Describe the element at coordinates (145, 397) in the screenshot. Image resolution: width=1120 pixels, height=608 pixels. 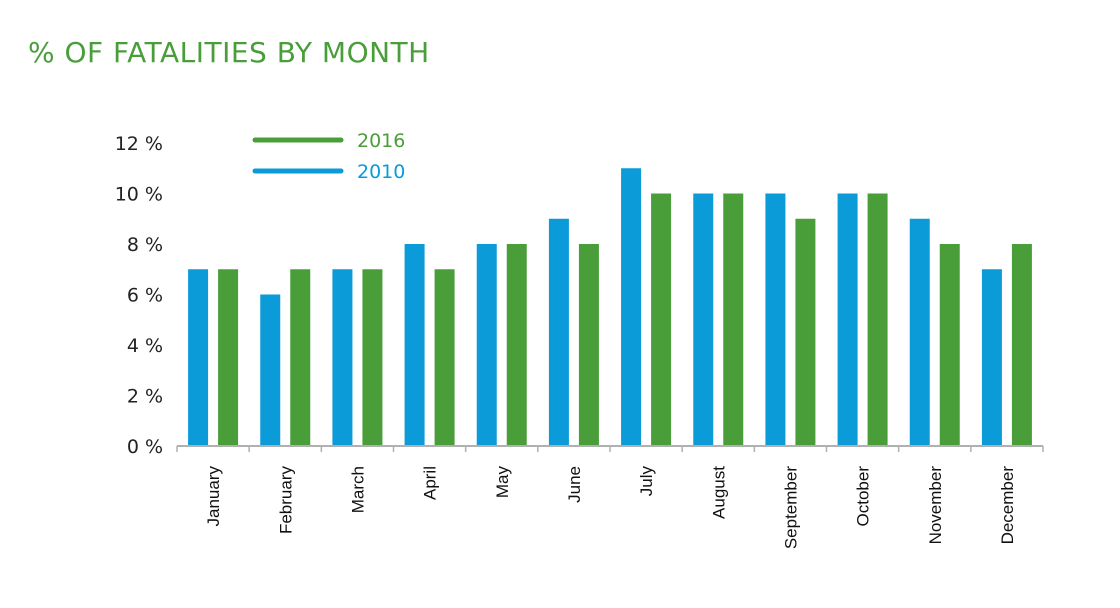
I see `y-tick-label: 2 %` at that location.